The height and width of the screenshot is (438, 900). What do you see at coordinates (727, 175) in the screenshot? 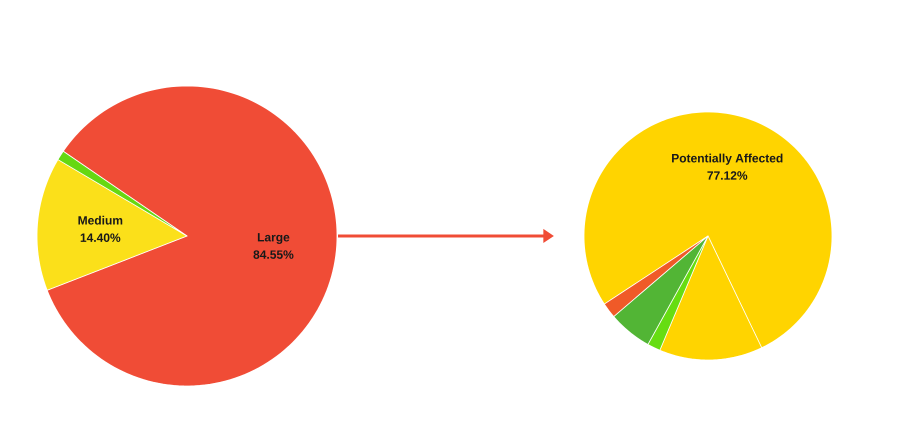
I see `data-label: 77.12%` at bounding box center [727, 175].